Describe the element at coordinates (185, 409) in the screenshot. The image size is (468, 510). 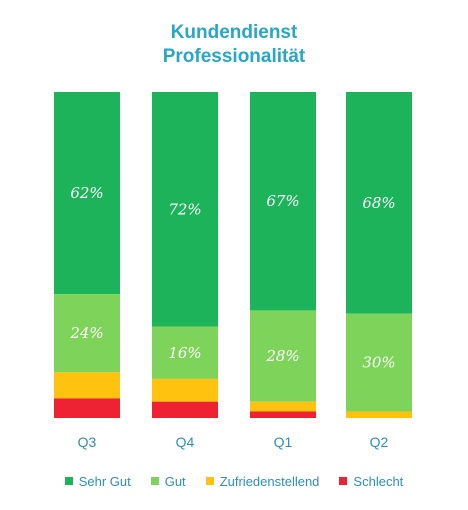
I see `bar-q4-schlecht` at that location.